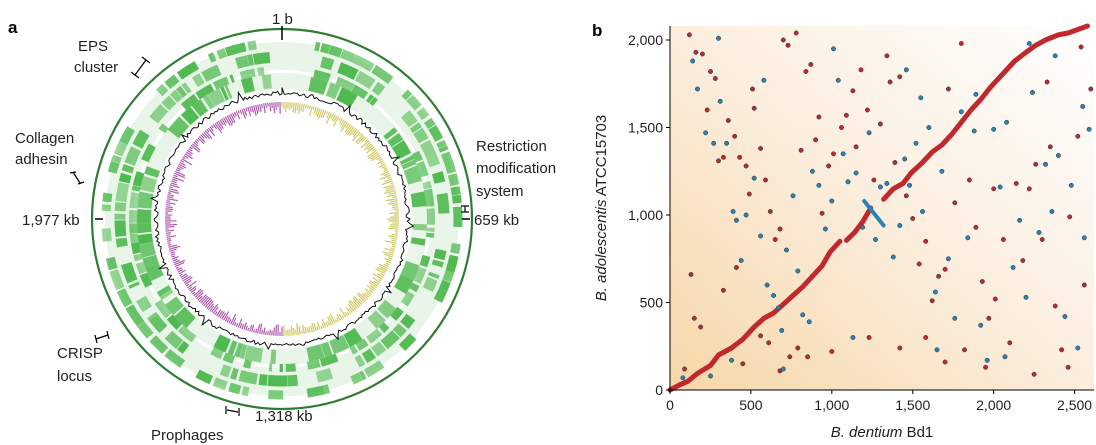 Image resolution: width=1096 pixels, height=445 pixels. I want to click on x-tick-label: 0, so click(670, 405).